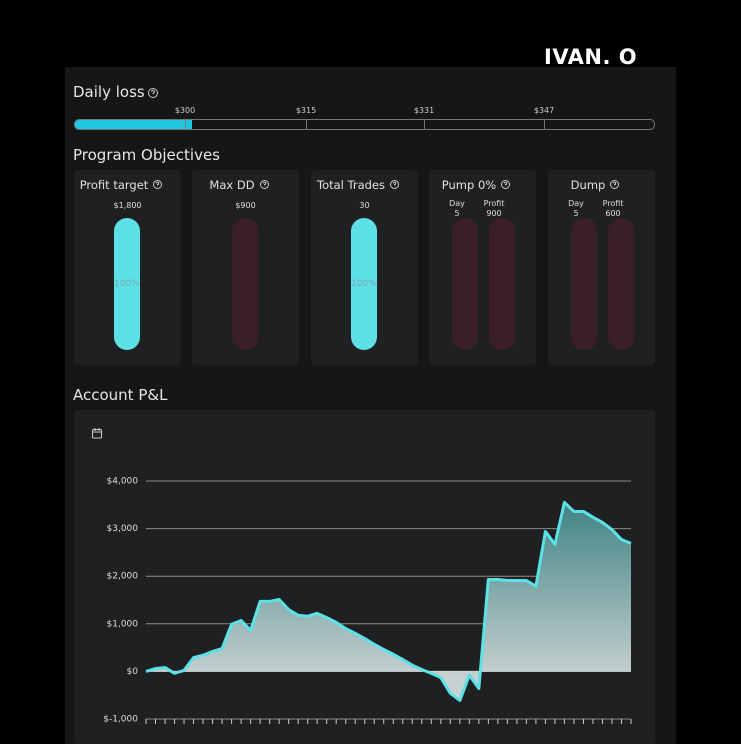  I want to click on card-title: Profit target, so click(121, 185).